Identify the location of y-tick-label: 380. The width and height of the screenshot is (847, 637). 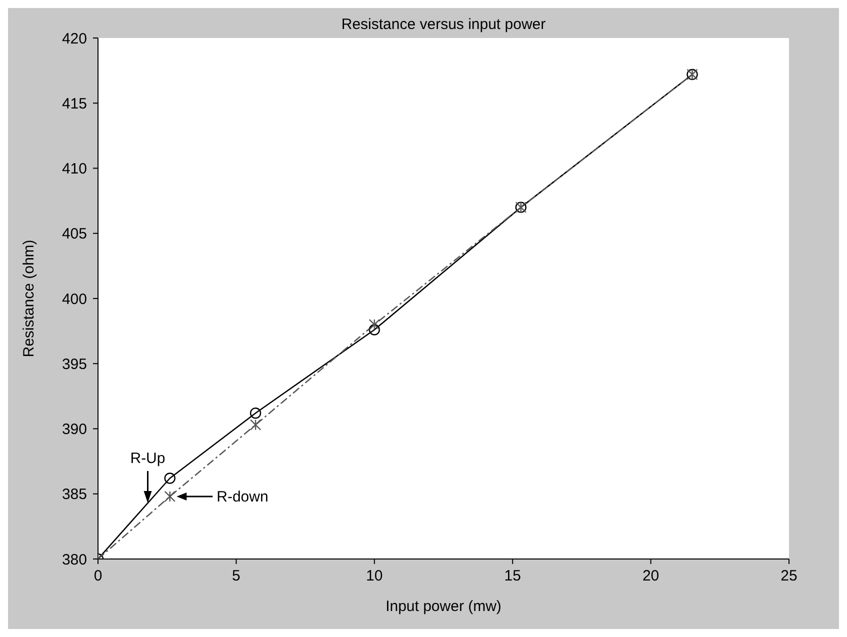
(74, 559).